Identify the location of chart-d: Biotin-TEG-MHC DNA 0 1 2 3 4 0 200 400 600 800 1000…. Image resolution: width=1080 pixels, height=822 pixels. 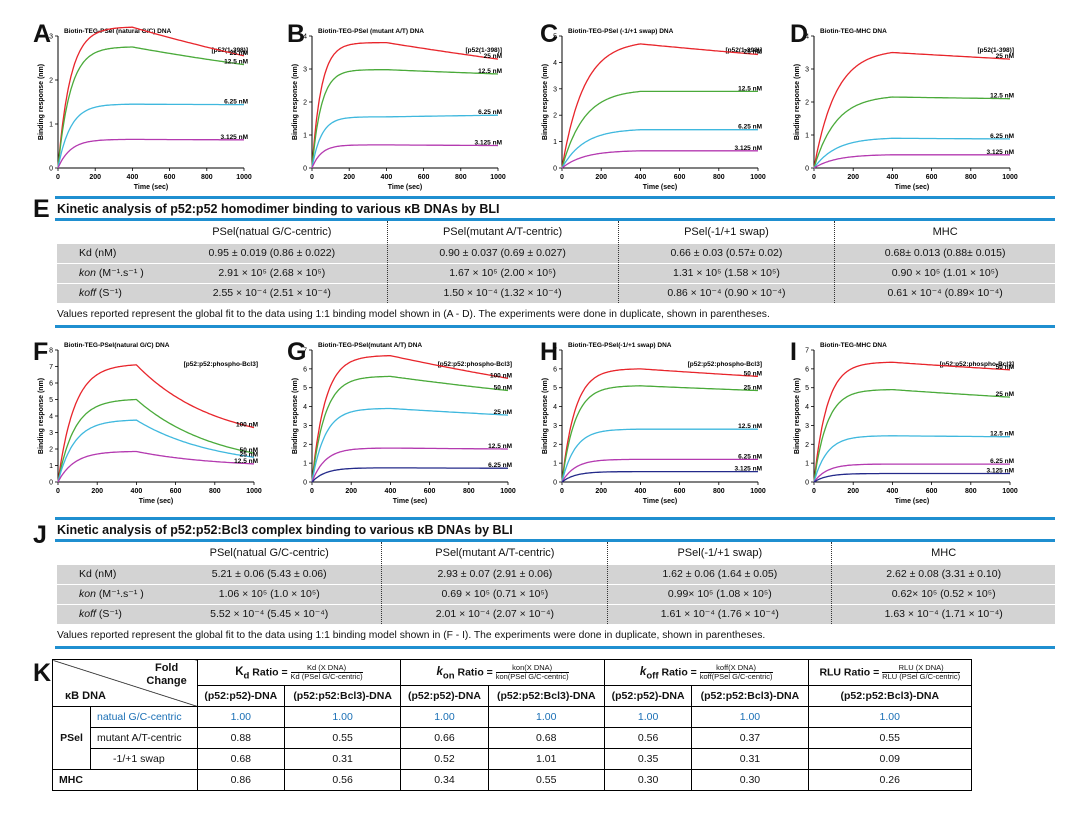
(906, 109).